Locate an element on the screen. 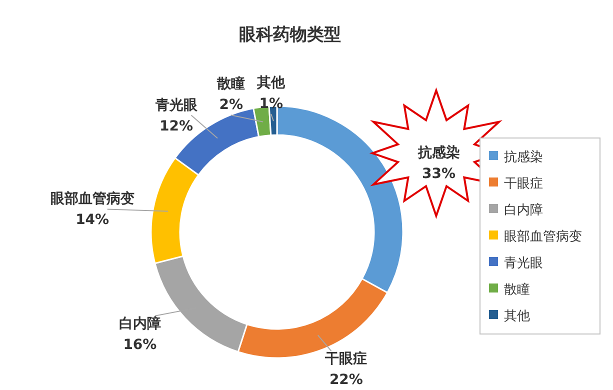 The image size is (613, 390). legend-label: 眼部血管病变 is located at coordinates (543, 237).